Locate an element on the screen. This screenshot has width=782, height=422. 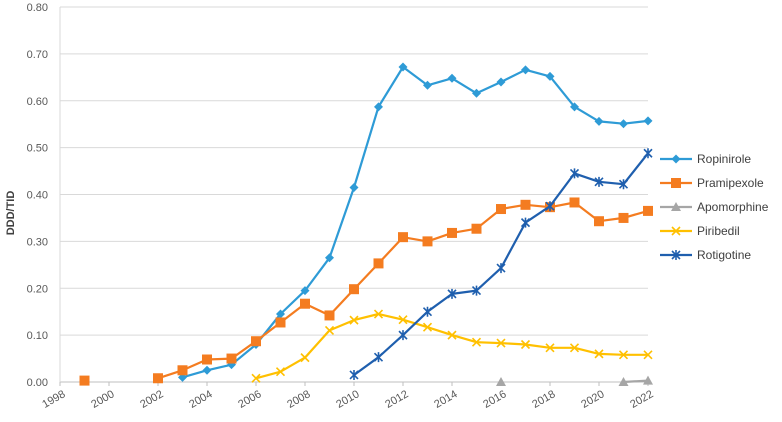
x-tick-label: 2022 is located at coordinates (641, 399).